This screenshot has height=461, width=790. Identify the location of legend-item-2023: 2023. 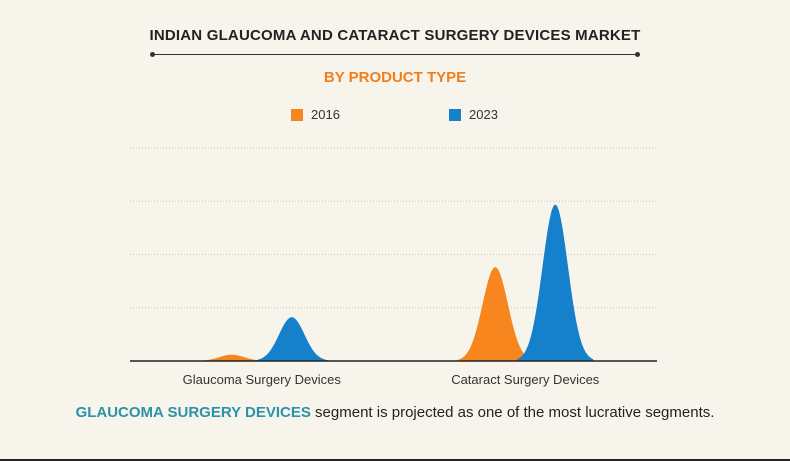
(473, 114).